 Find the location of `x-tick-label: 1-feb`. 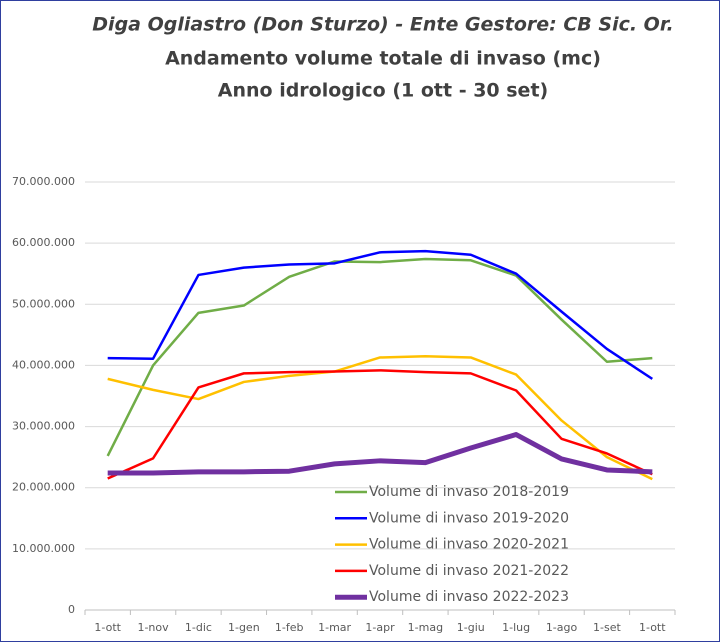

x-tick-label: 1-feb is located at coordinates (289, 627).